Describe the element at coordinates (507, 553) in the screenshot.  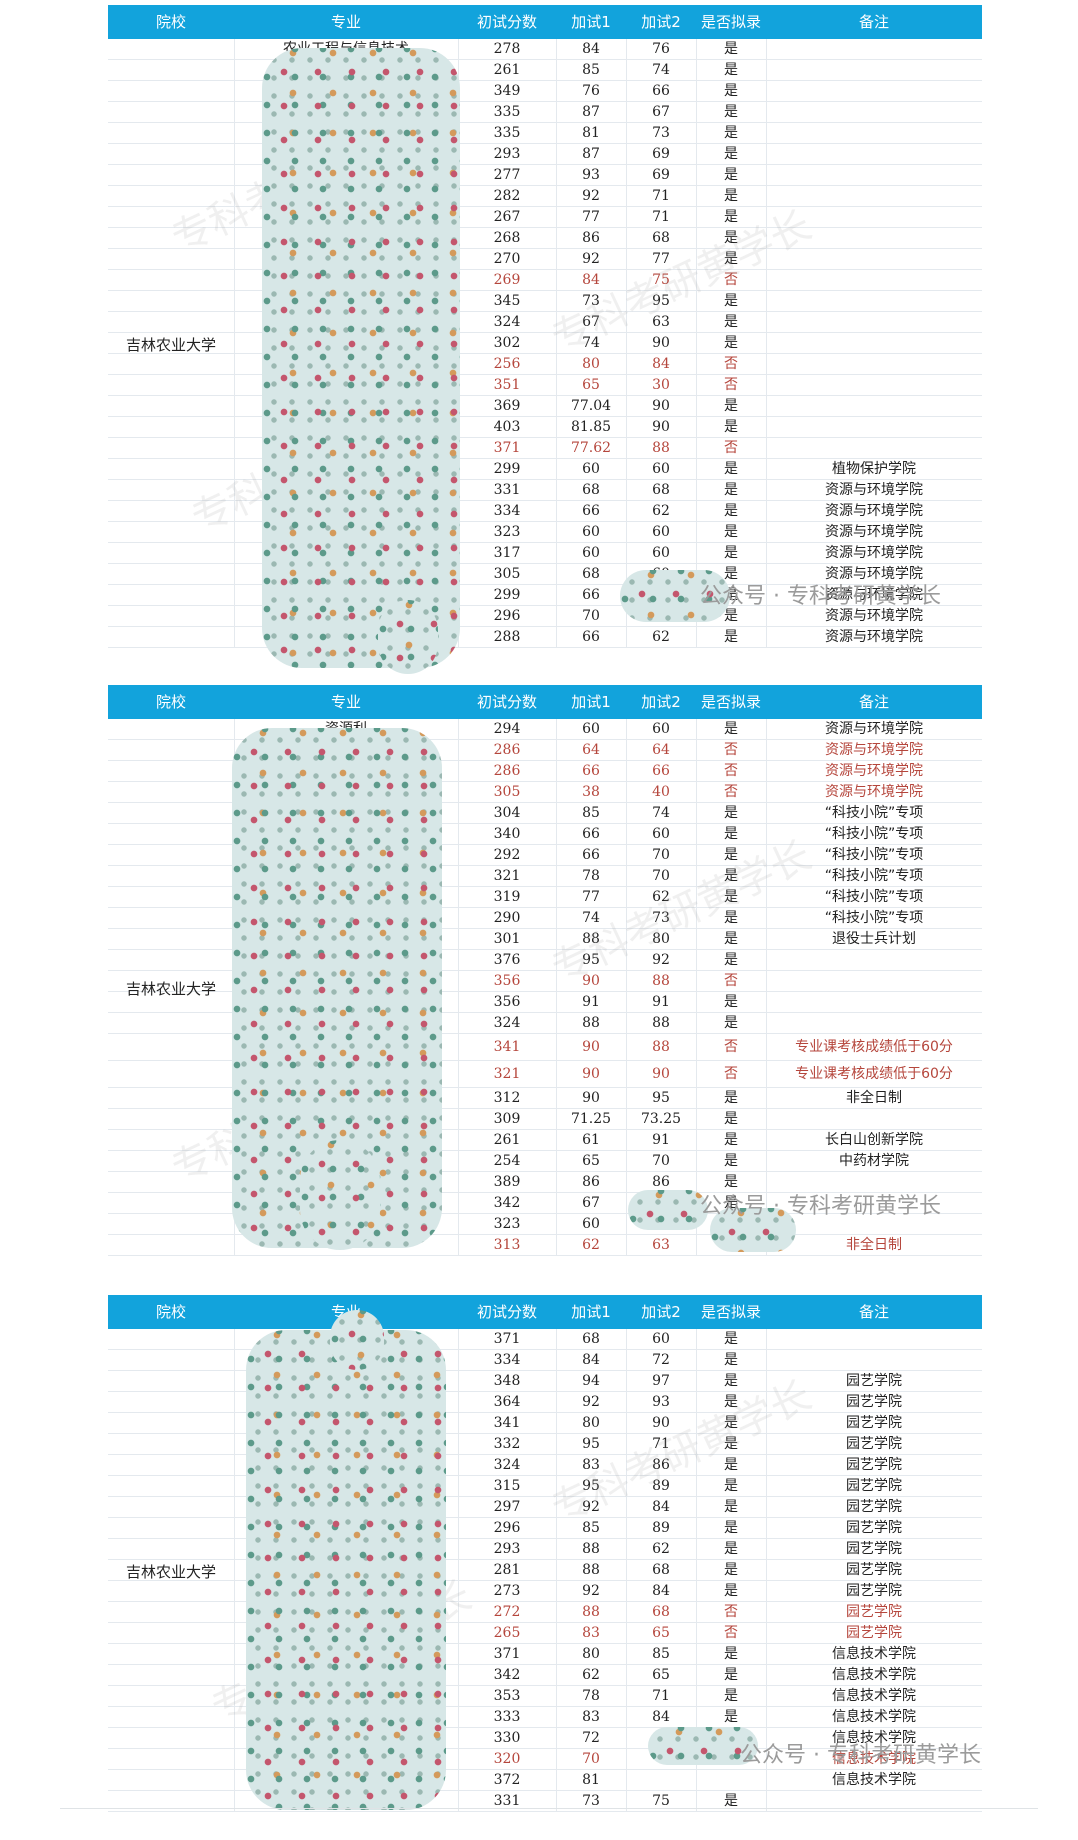
I see `cell-initial-score: 317` at that location.